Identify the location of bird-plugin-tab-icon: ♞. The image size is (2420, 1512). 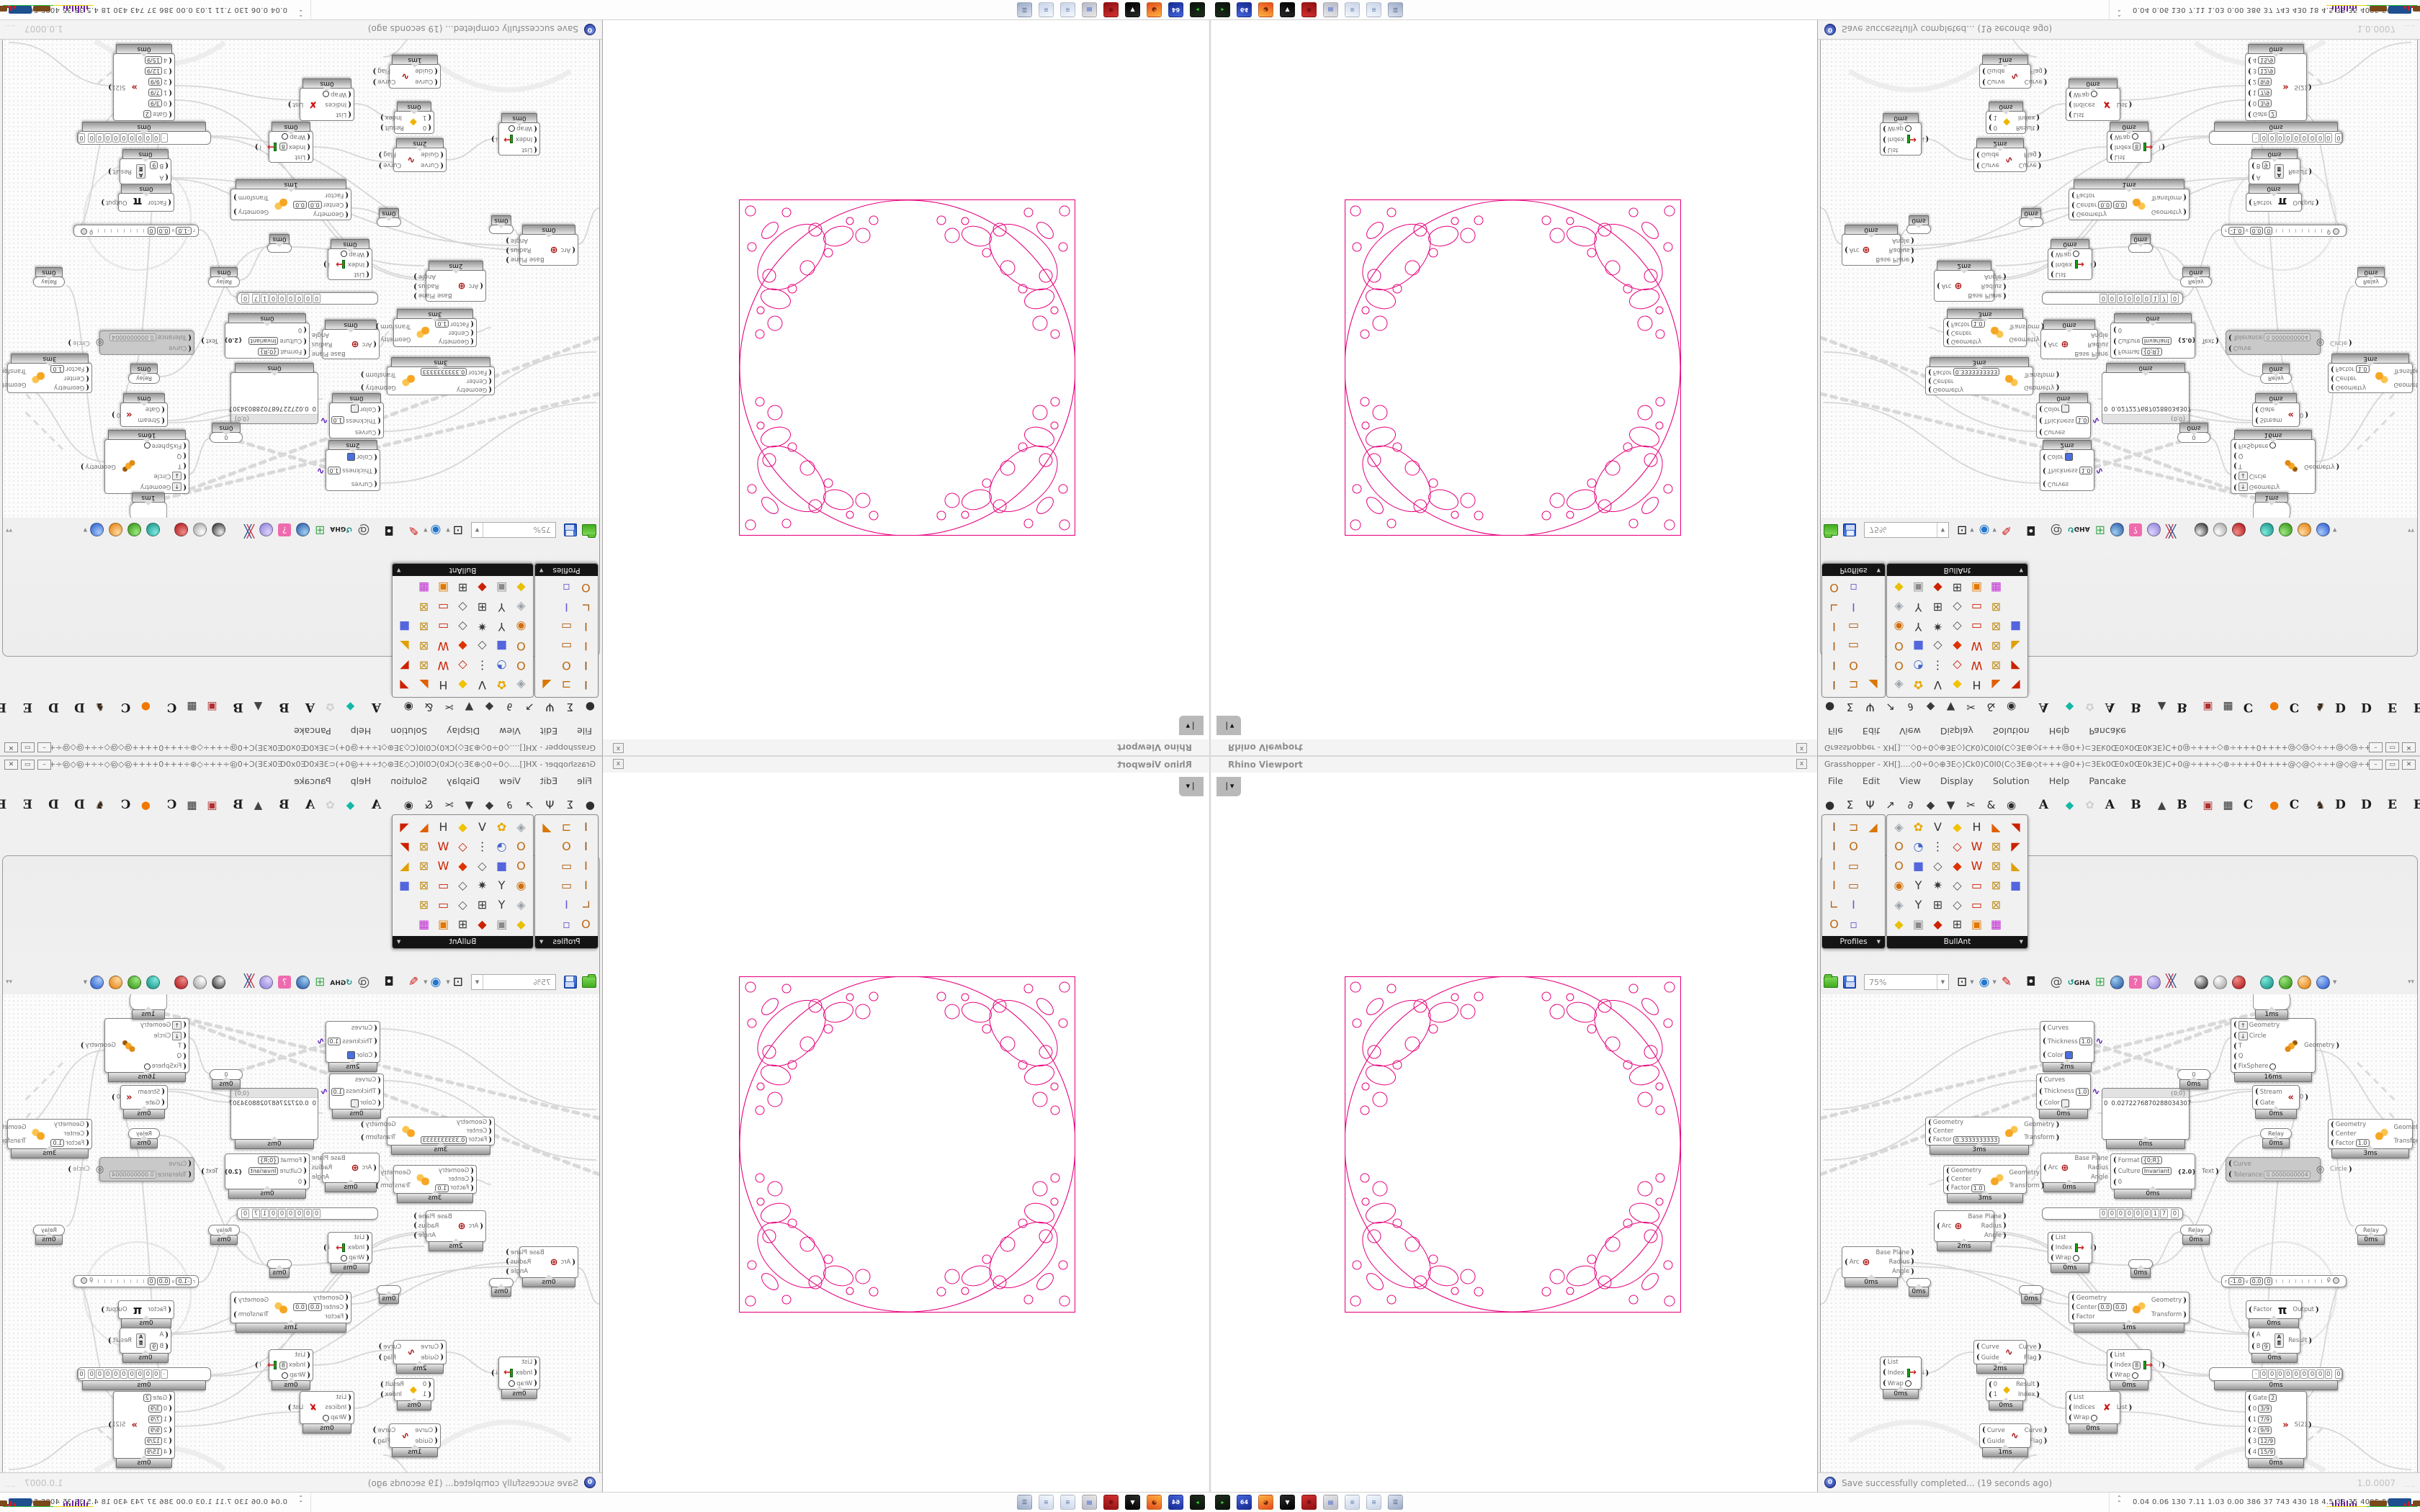
(99, 707).